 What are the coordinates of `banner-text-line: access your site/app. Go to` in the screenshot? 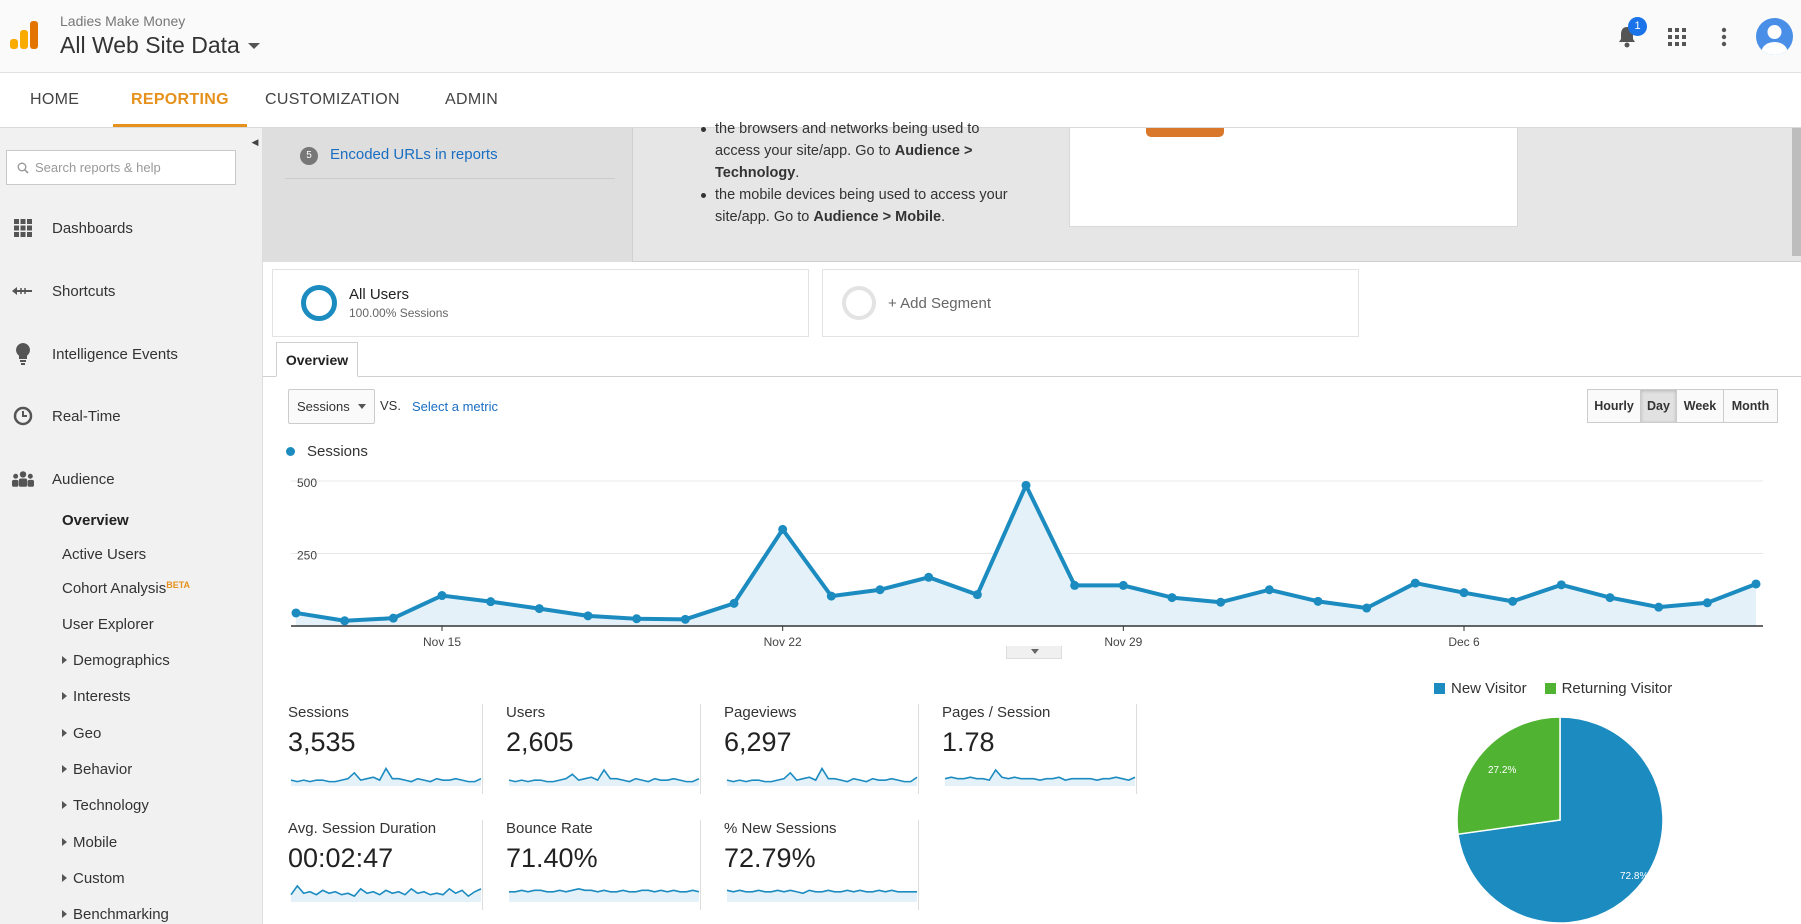 It's located at (805, 151).